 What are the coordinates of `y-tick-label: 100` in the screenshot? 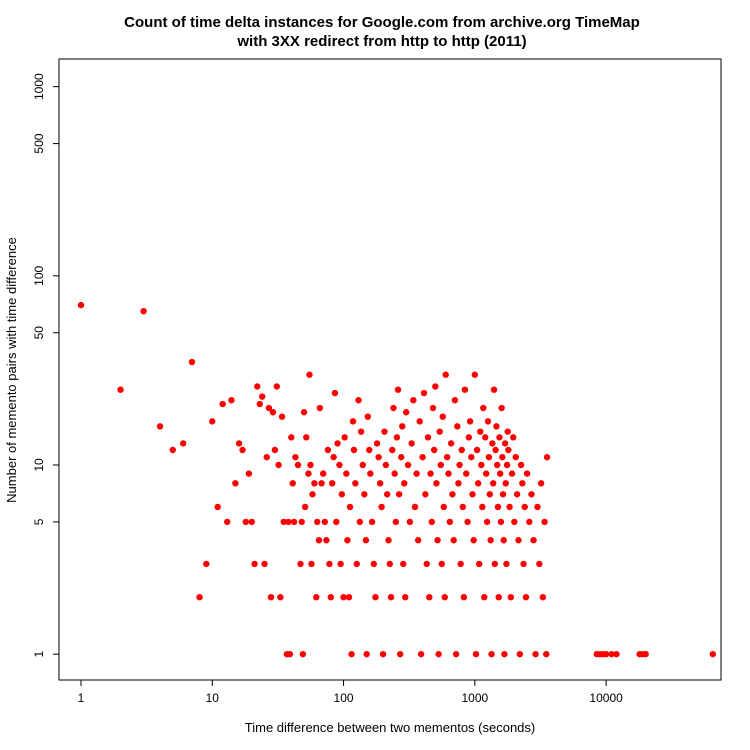 It's located at (39, 275).